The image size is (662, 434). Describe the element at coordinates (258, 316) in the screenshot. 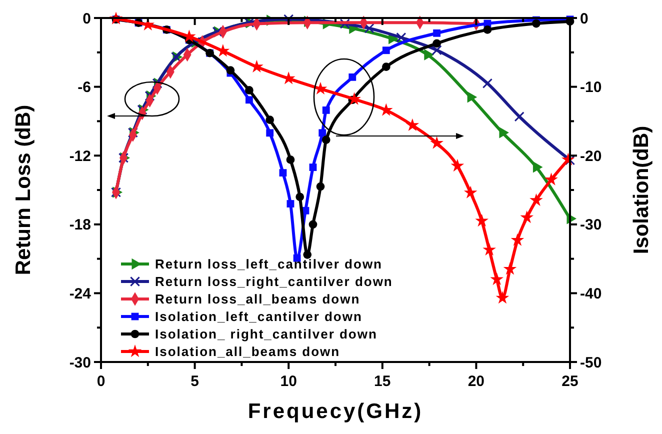

I see `legend-label: Isolation_left_cantilver down` at that location.